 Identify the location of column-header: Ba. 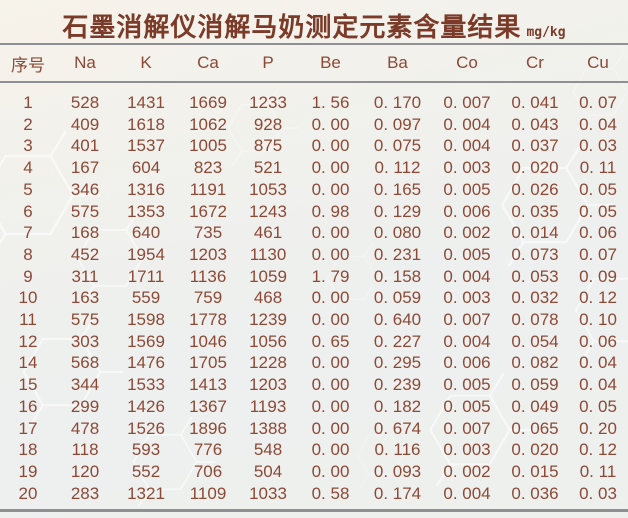
(397, 63).